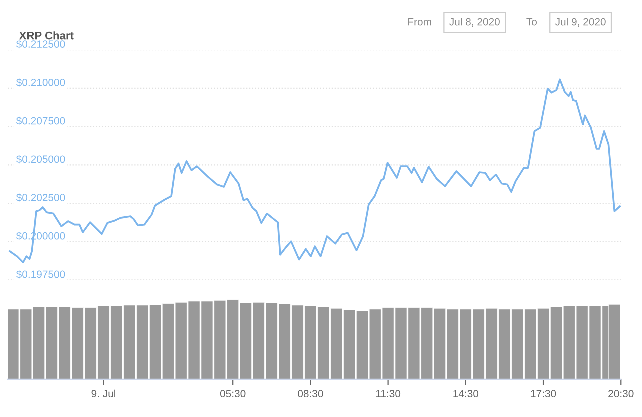 The image size is (642, 417). I want to click on x-tick-label: 20:30, so click(621, 394).